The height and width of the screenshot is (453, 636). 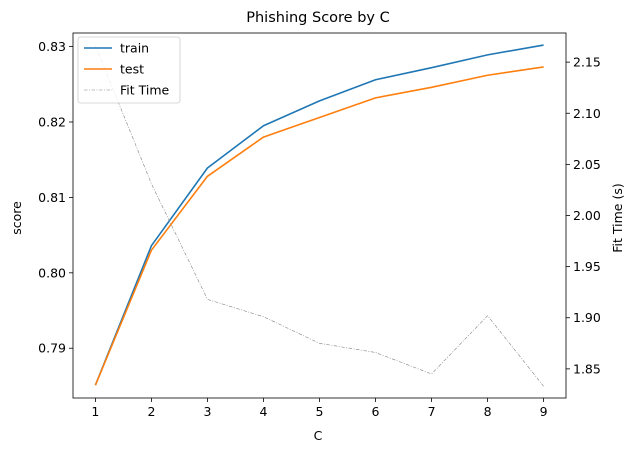 I want to click on y2-tick-label: 2.05, so click(x=587, y=164).